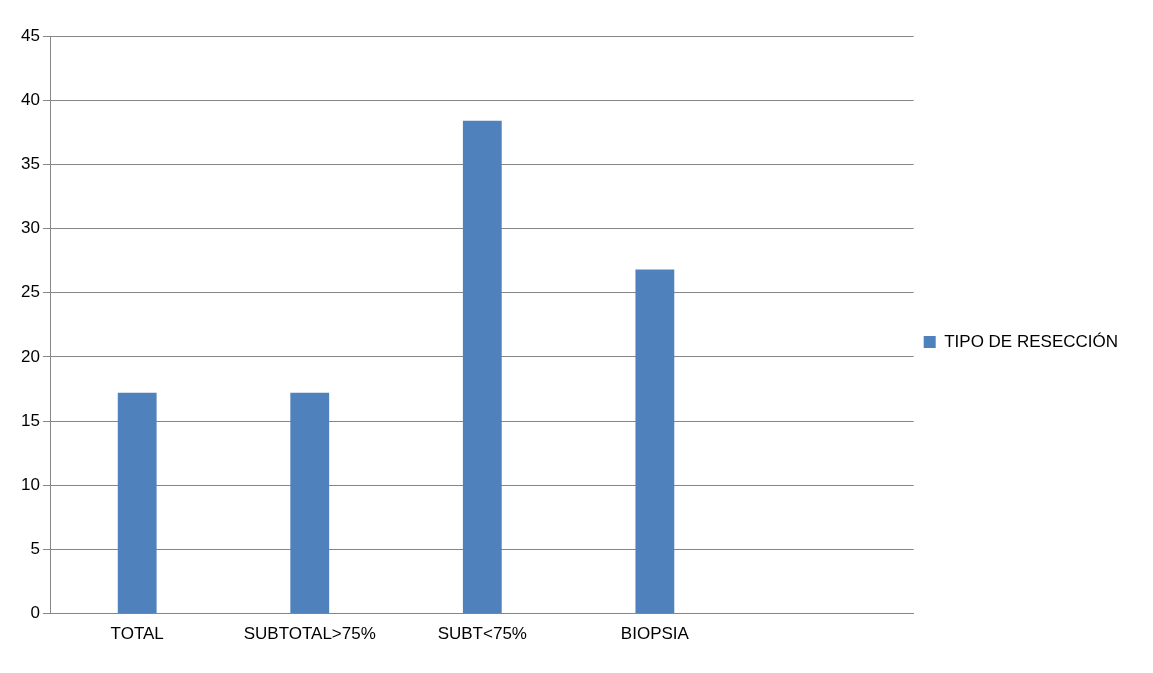 The image size is (1153, 673). Describe the element at coordinates (30, 99) in the screenshot. I see `y-tick-label: 40` at that location.